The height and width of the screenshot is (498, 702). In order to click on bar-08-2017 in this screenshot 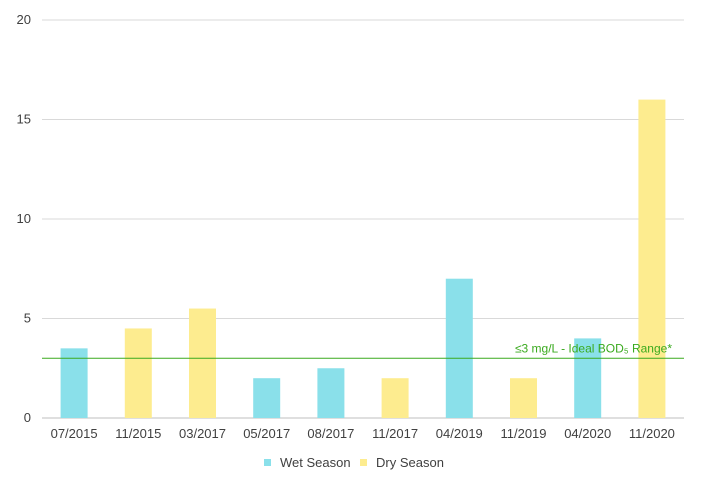, I will do `click(331, 393)`.